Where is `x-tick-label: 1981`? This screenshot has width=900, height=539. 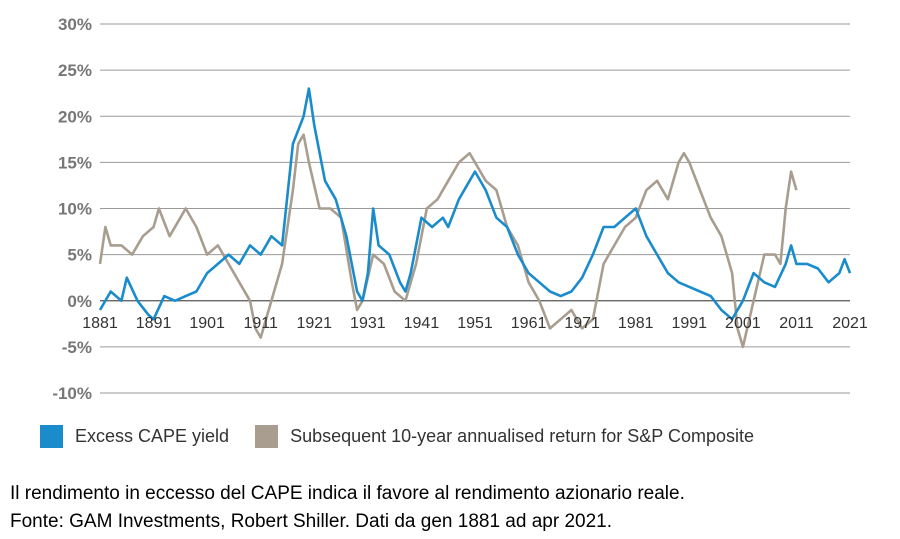 x-tick-label: 1981 is located at coordinates (636, 323).